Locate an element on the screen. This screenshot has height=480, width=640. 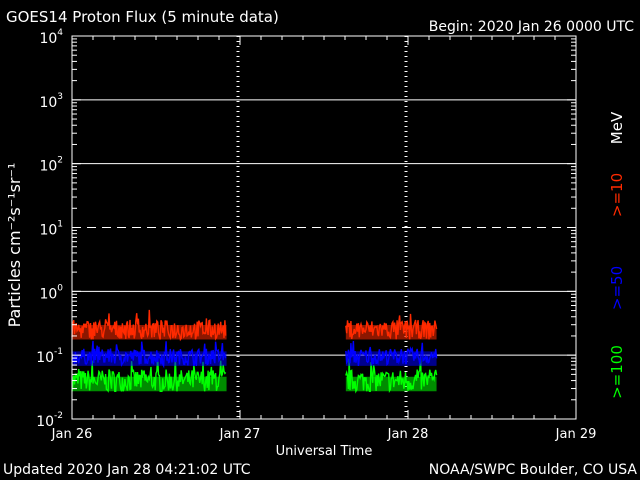
x-tick-label: Jan 29 is located at coordinates (576, 434).